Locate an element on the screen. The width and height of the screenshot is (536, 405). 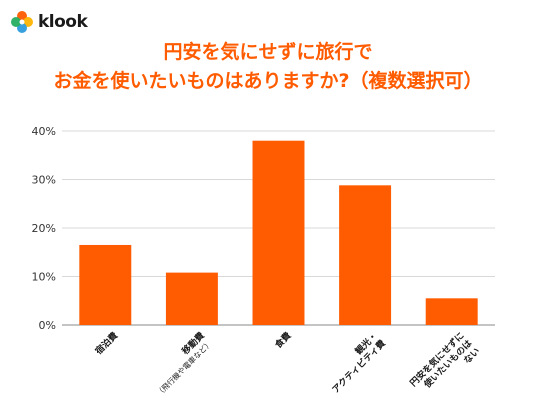
x-category-label-3: 食費 is located at coordinates (283, 340).